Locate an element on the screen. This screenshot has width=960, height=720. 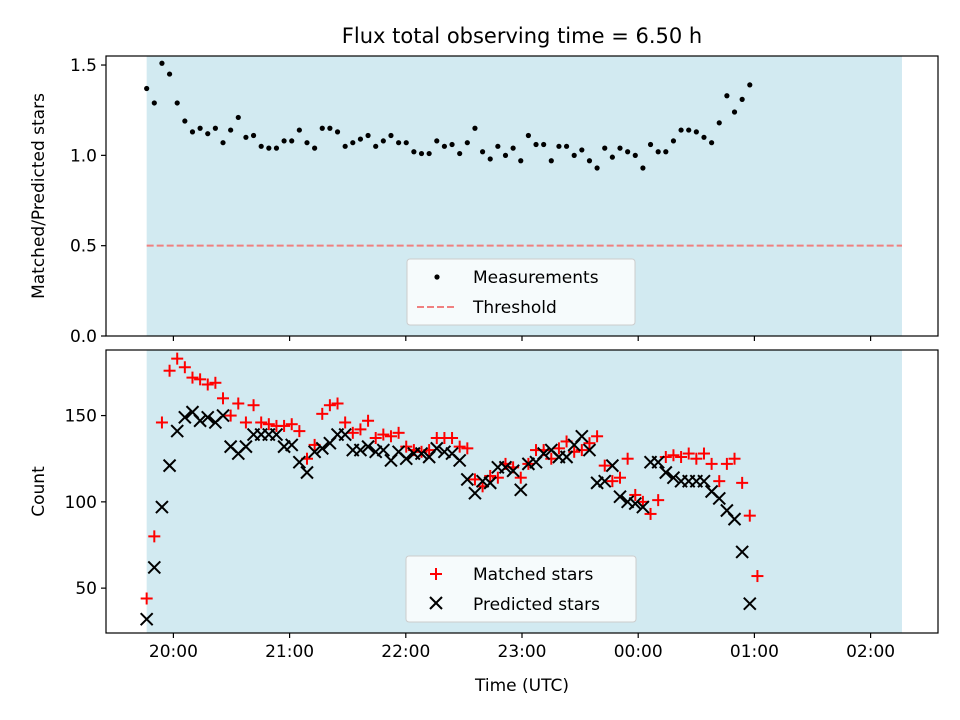
y-tick-label: 50 is located at coordinates (86, 589).